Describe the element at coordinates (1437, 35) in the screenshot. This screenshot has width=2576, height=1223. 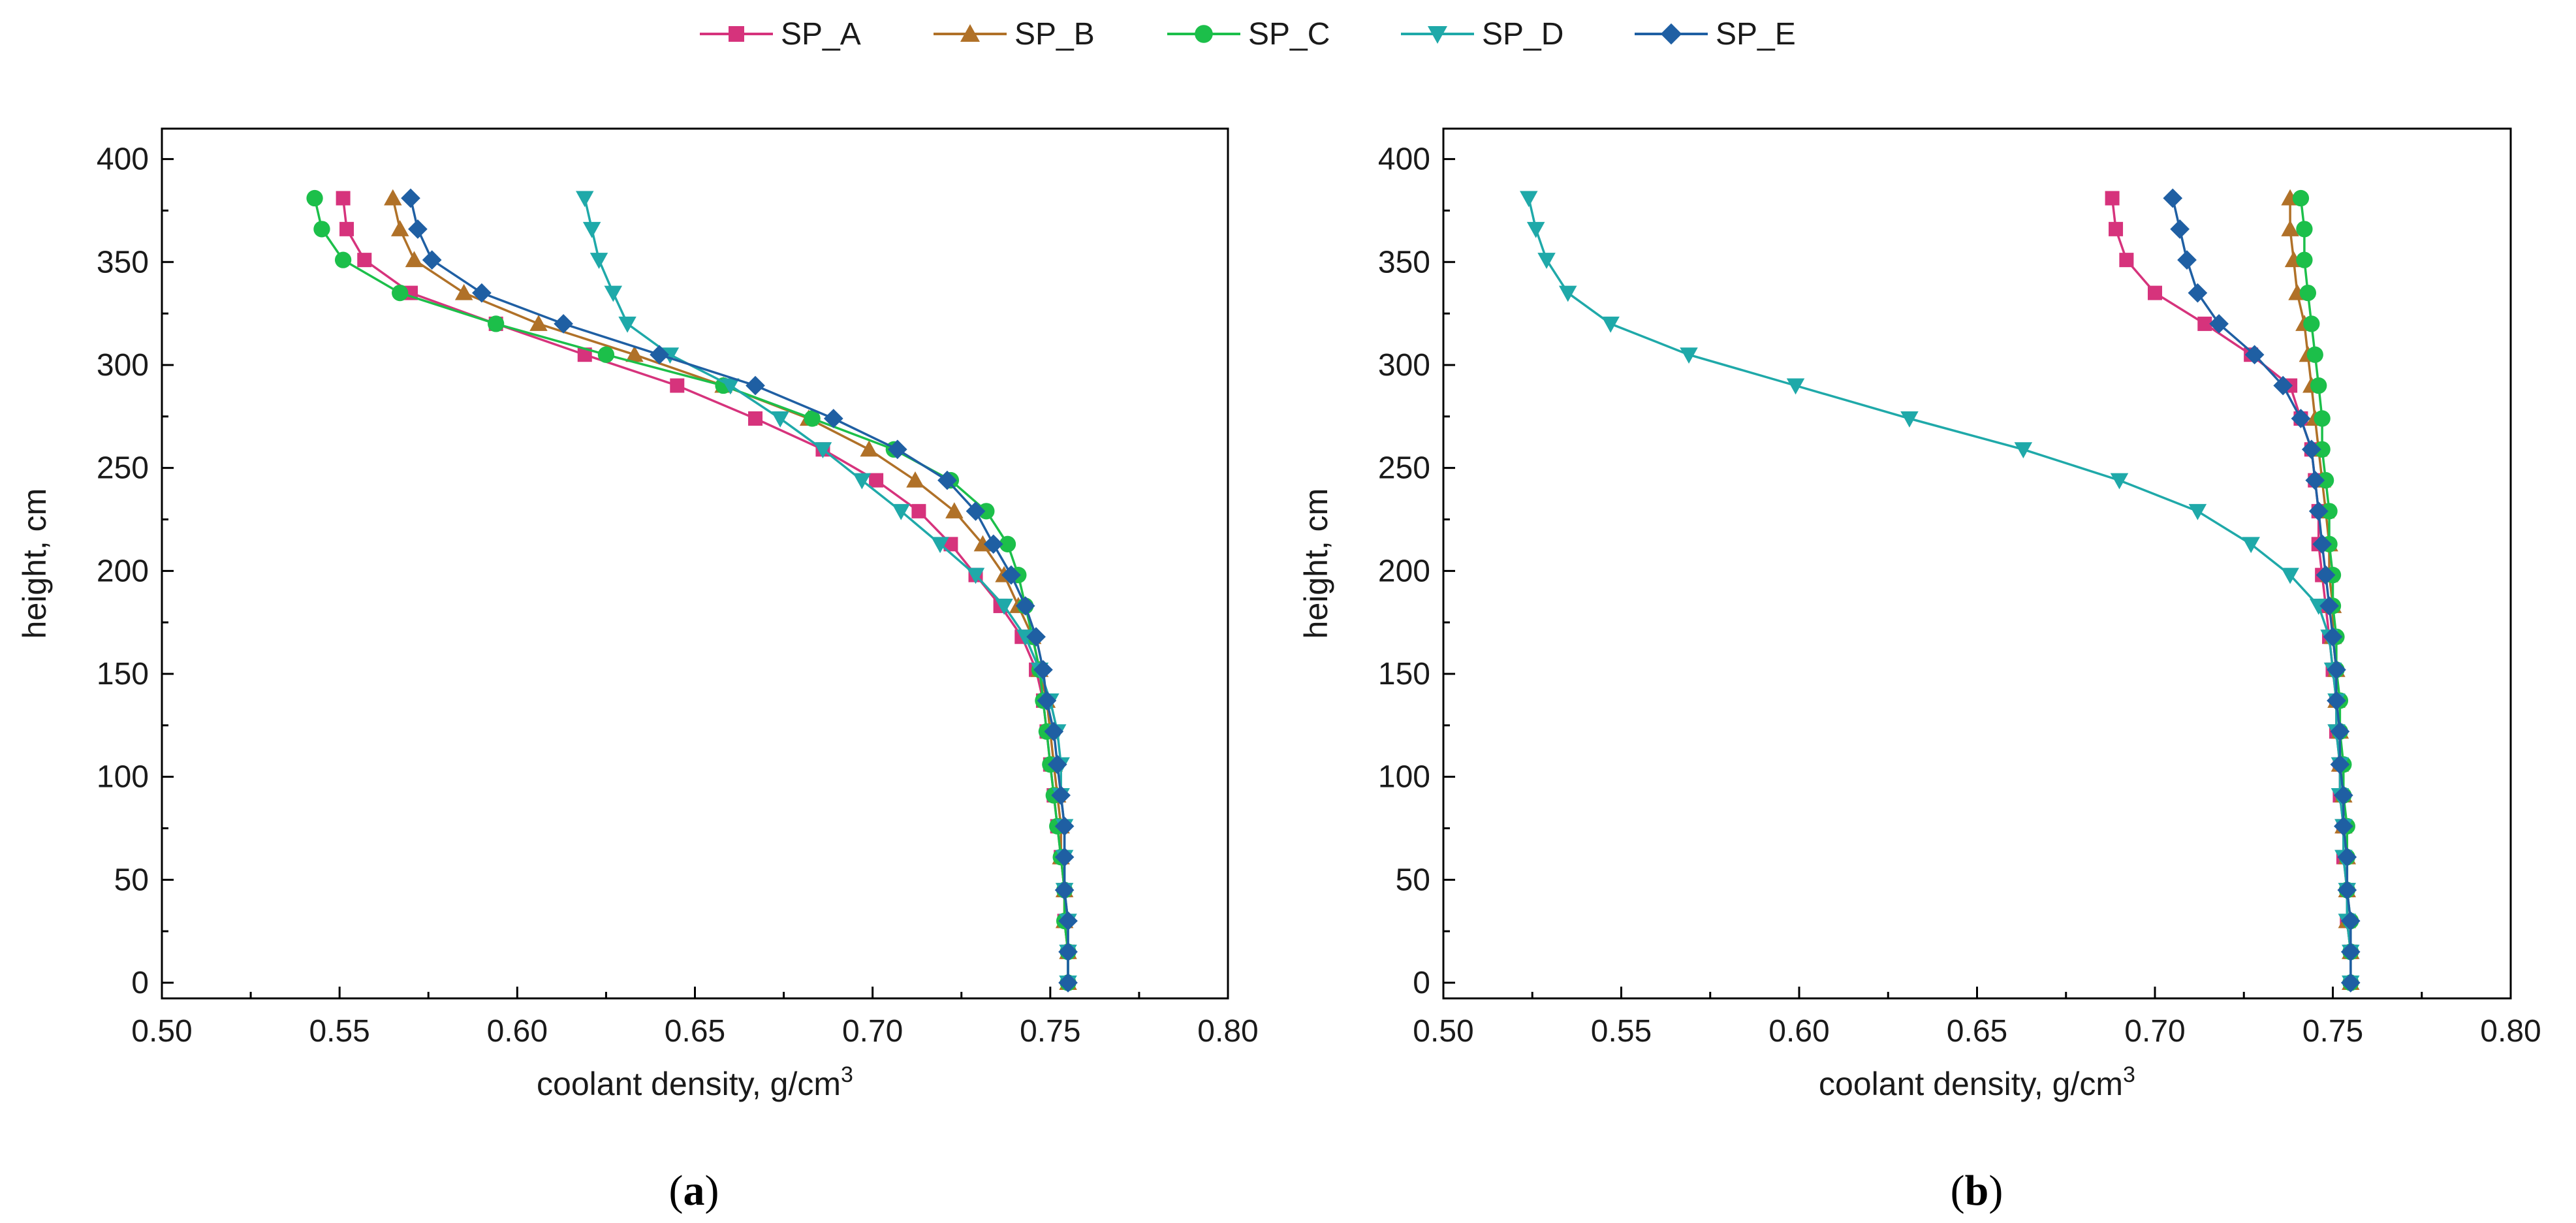
I see `legend-marker` at that location.